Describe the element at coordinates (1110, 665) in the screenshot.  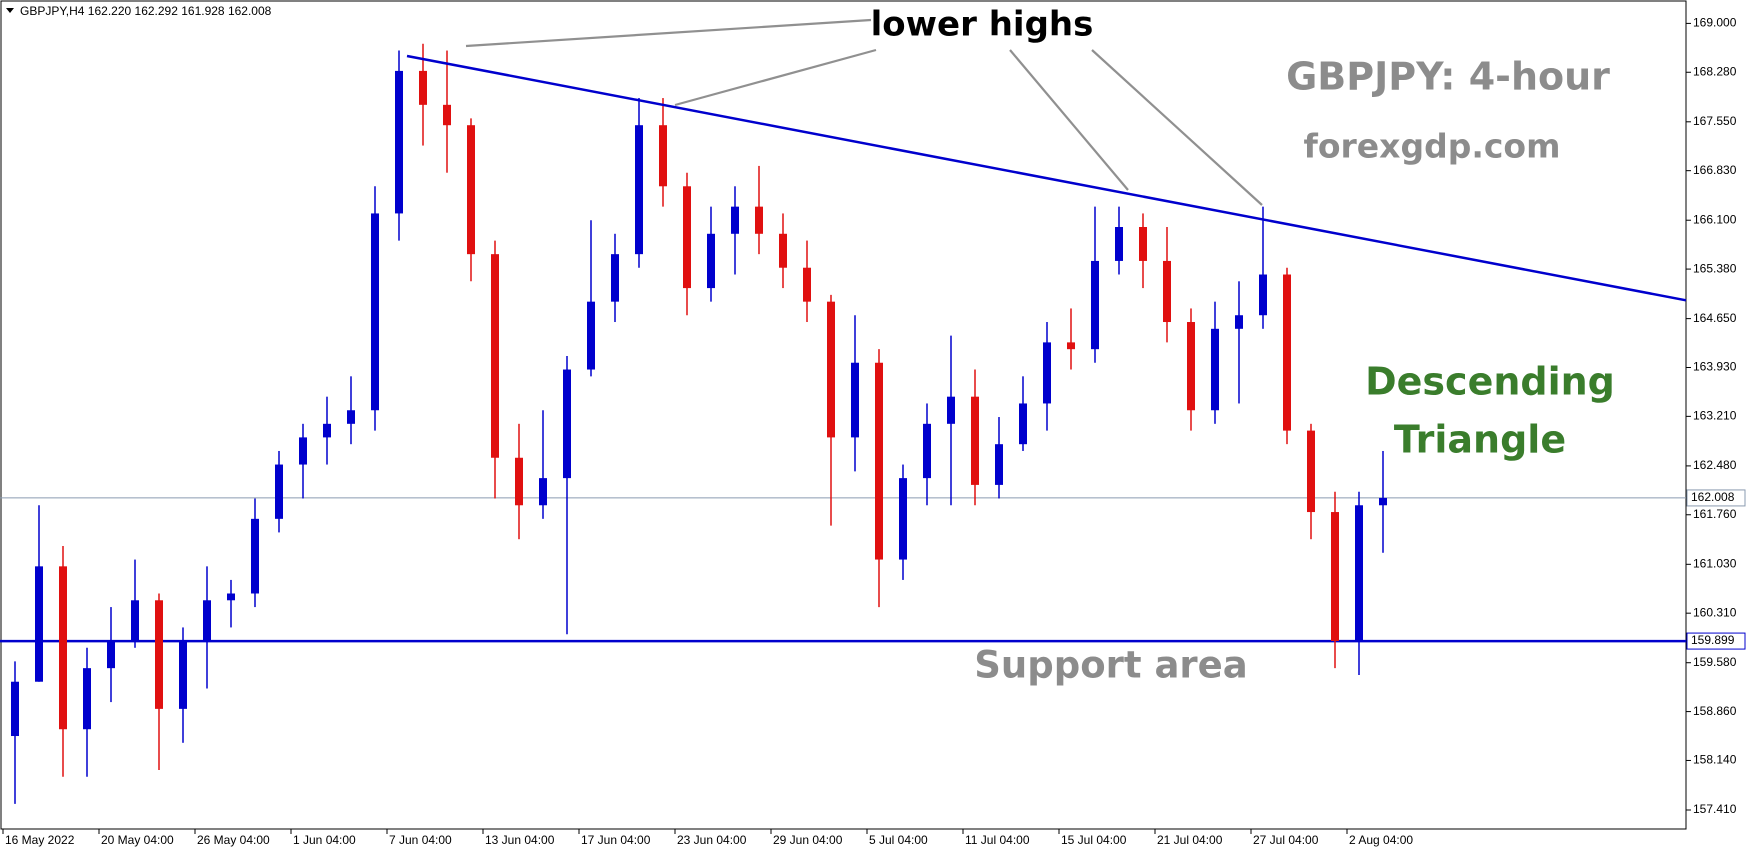
I see `annotation: Support area` at that location.